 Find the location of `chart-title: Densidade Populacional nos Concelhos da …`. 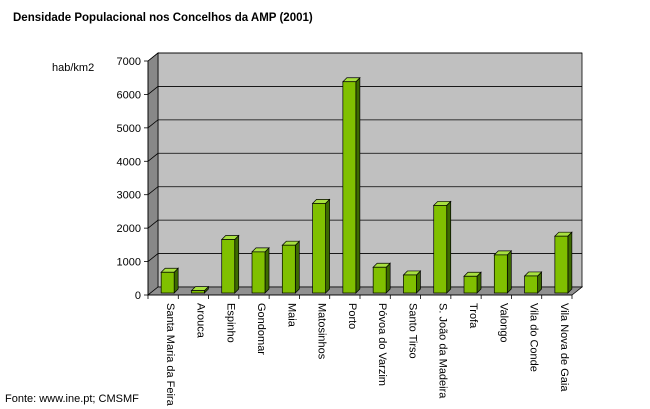

chart-title: Densidade Populacional nos Concelhos da … is located at coordinates (163, 18).